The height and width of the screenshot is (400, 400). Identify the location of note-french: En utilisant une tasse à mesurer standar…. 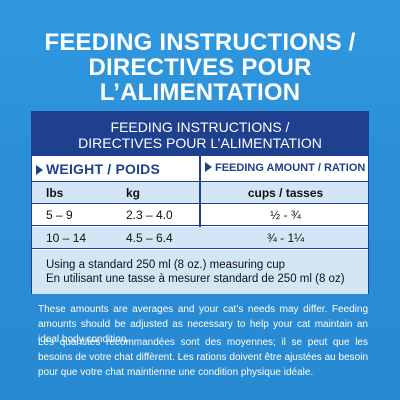
(195, 279).